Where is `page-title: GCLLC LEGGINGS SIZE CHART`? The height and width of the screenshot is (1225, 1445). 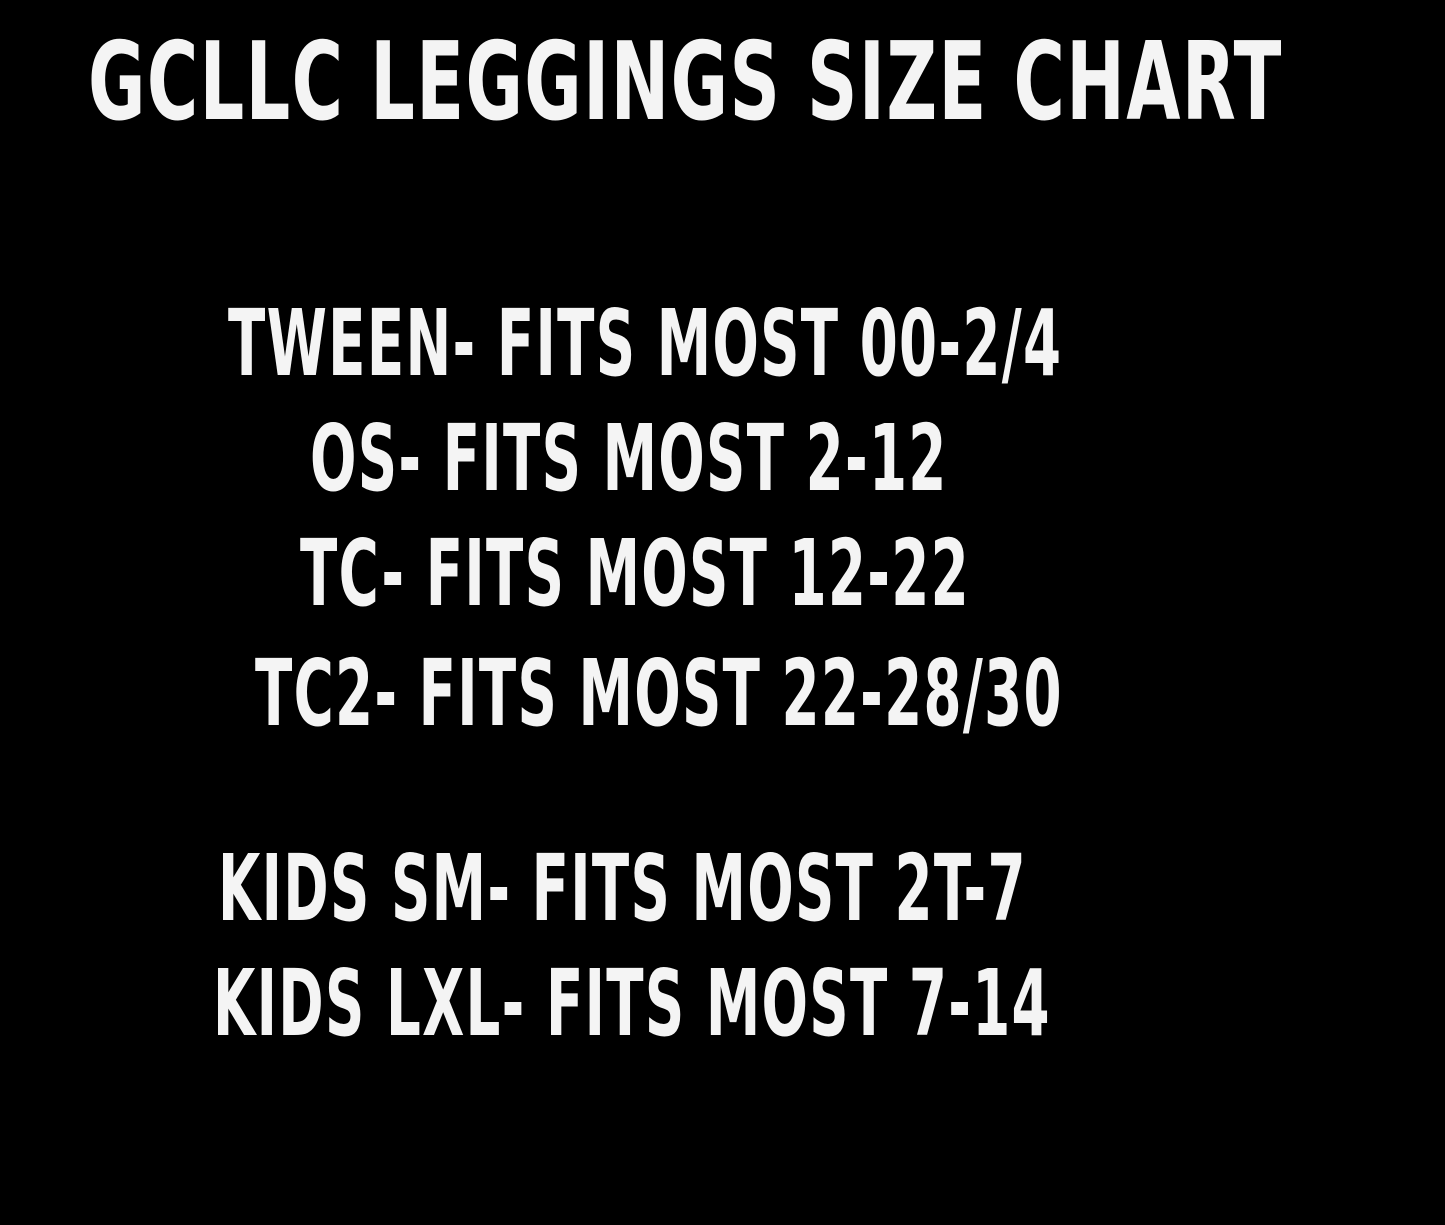
page-title: GCLLC LEGGINGS SIZE CHART is located at coordinates (685, 82).